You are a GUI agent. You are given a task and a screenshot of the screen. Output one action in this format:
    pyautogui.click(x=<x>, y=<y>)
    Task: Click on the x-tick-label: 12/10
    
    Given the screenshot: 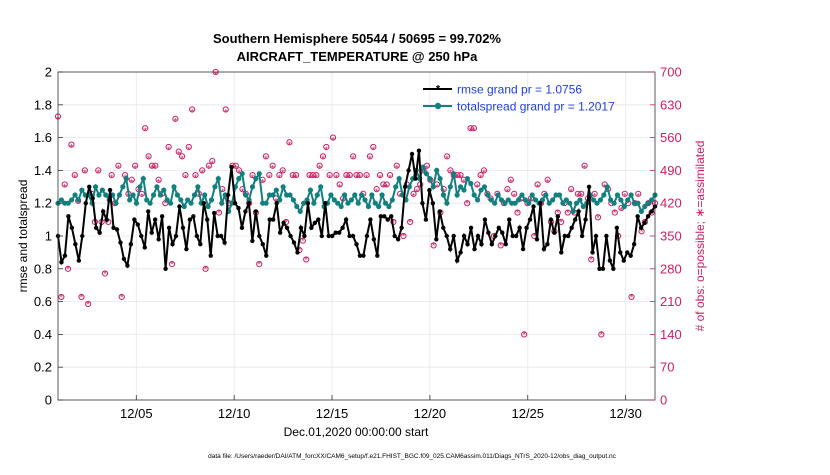 What is the action you would take?
    pyautogui.click(x=234, y=413)
    